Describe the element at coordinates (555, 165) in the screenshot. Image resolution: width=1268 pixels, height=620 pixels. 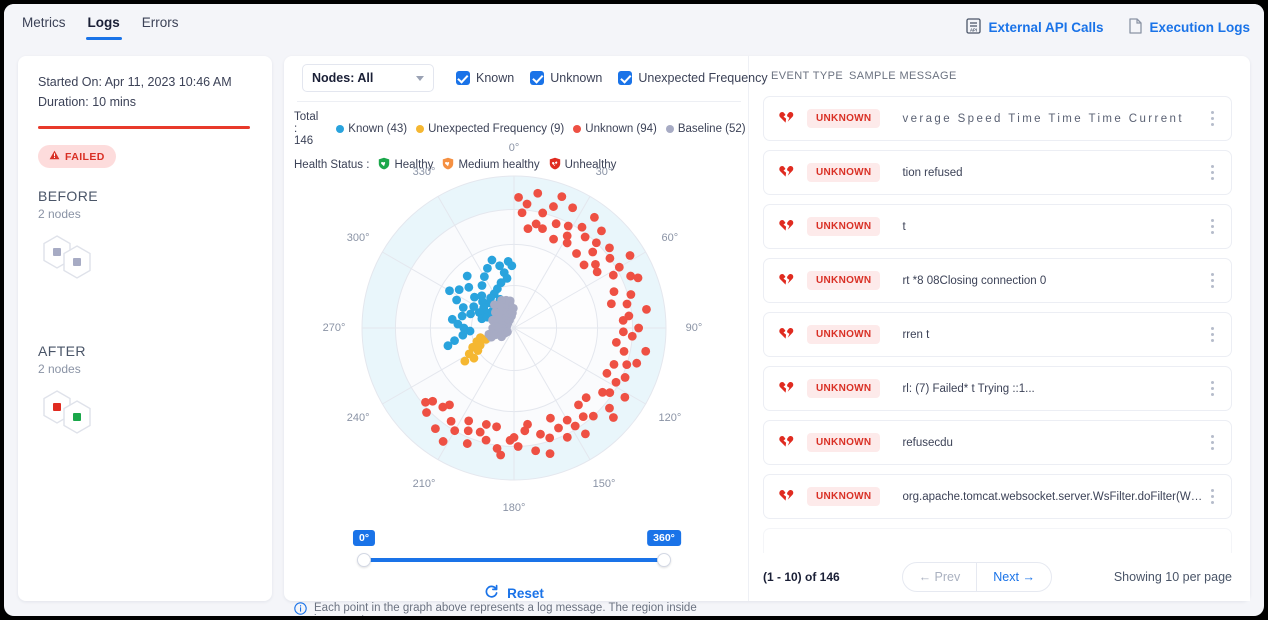
I see `shield-broken-heart-icon` at that location.